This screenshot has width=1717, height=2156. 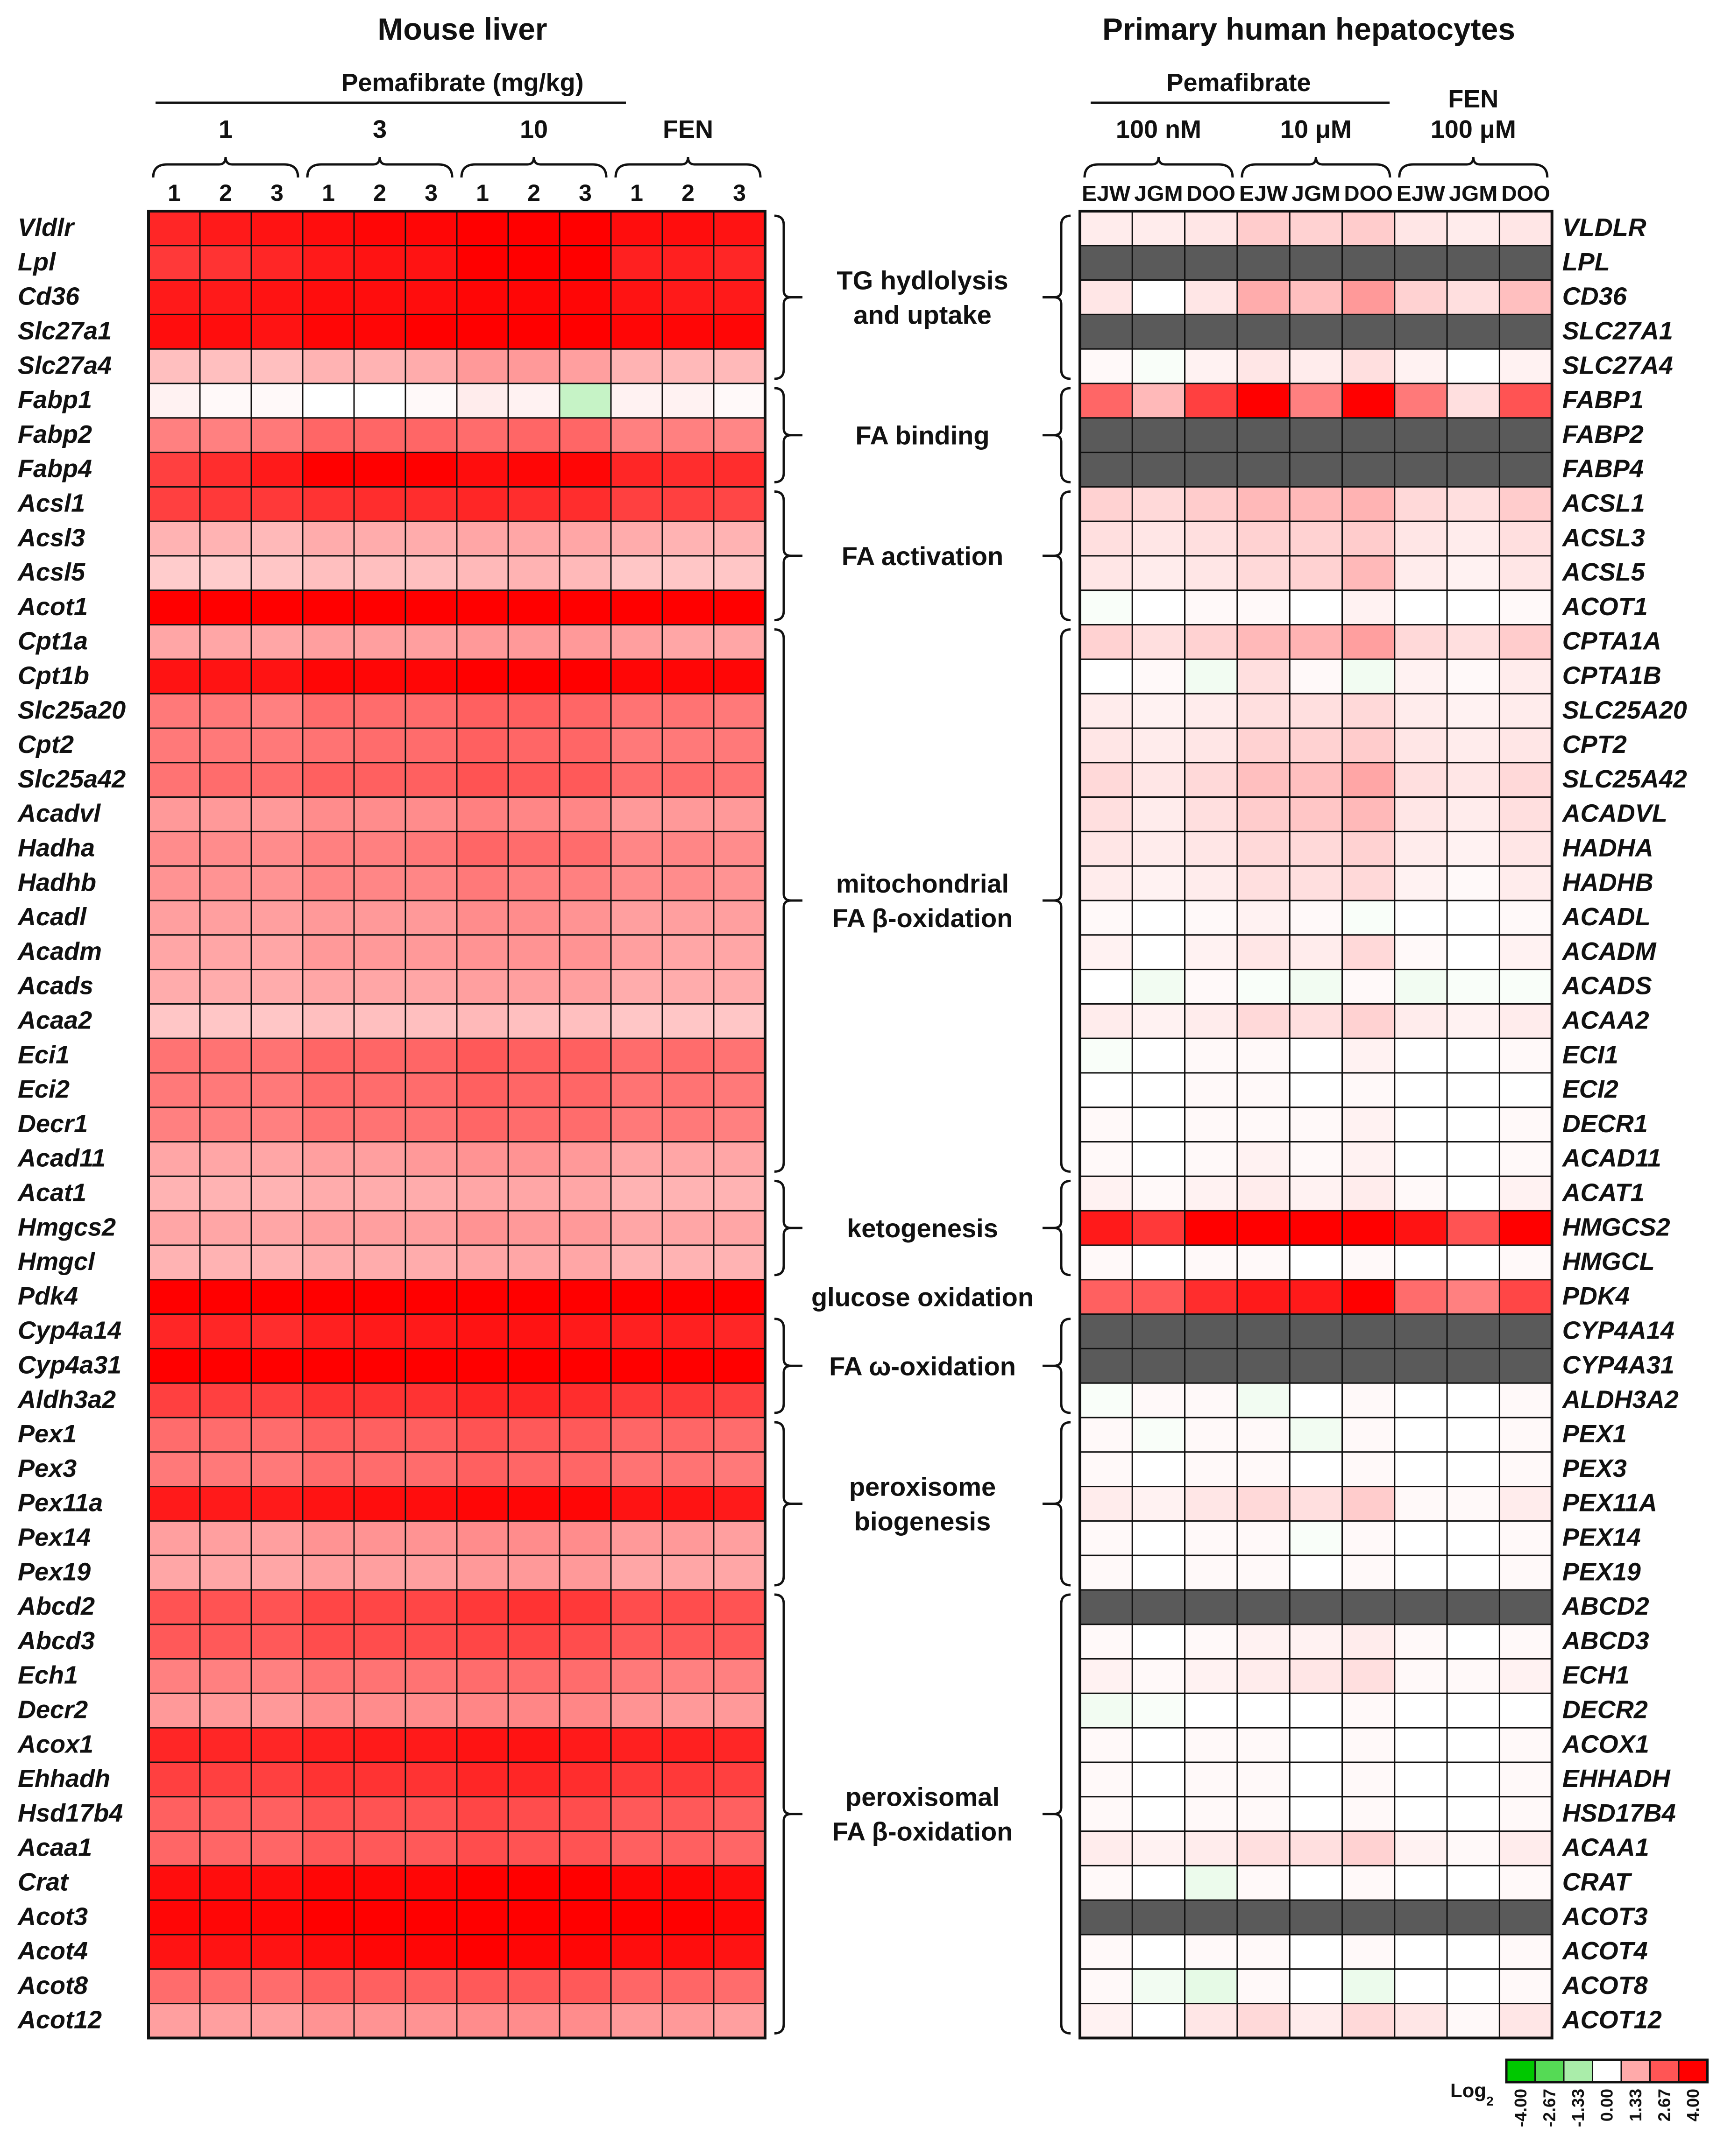 I want to click on legend-tick-label: -4.00, so click(x=1520, y=2108).